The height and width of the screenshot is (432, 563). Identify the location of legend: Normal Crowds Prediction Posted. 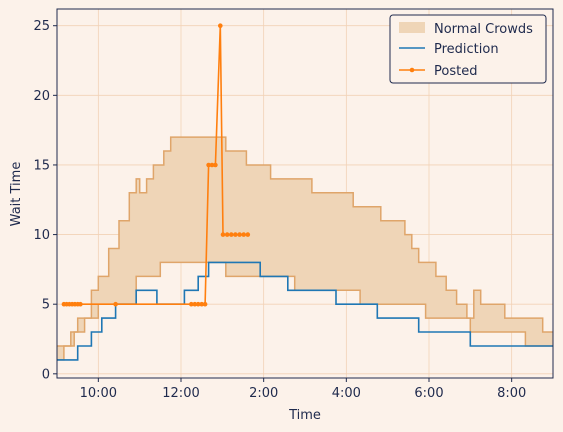
(468, 49).